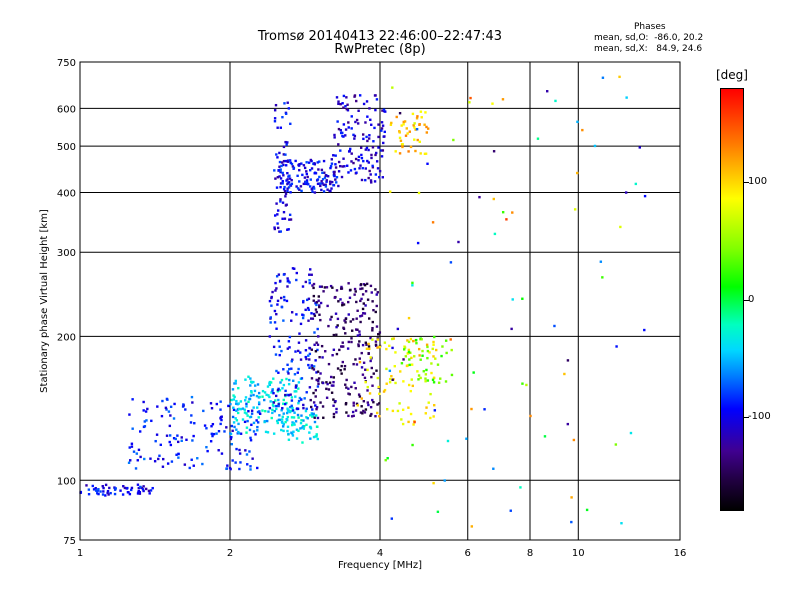  I want to click on x-tick-label: 2, so click(230, 553).